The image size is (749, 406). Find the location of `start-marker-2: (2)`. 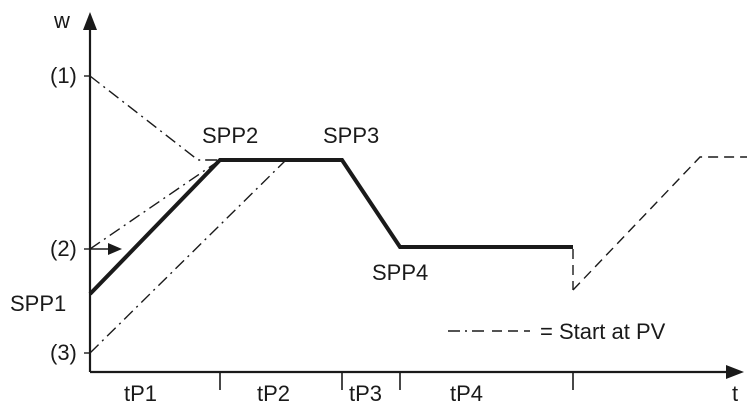

start-marker-2: (2) is located at coordinates (63, 248).